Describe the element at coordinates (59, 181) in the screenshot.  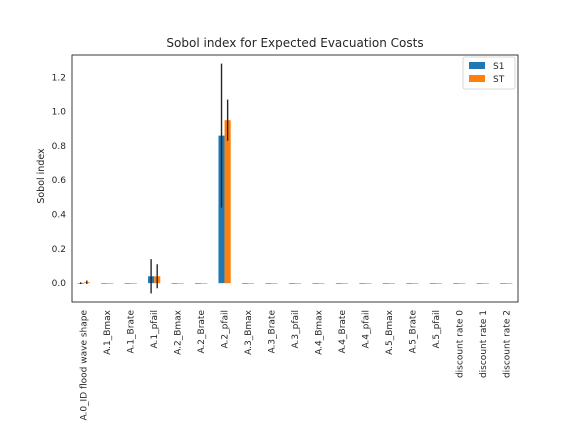
I see `y-tick-label: 0.6` at that location.